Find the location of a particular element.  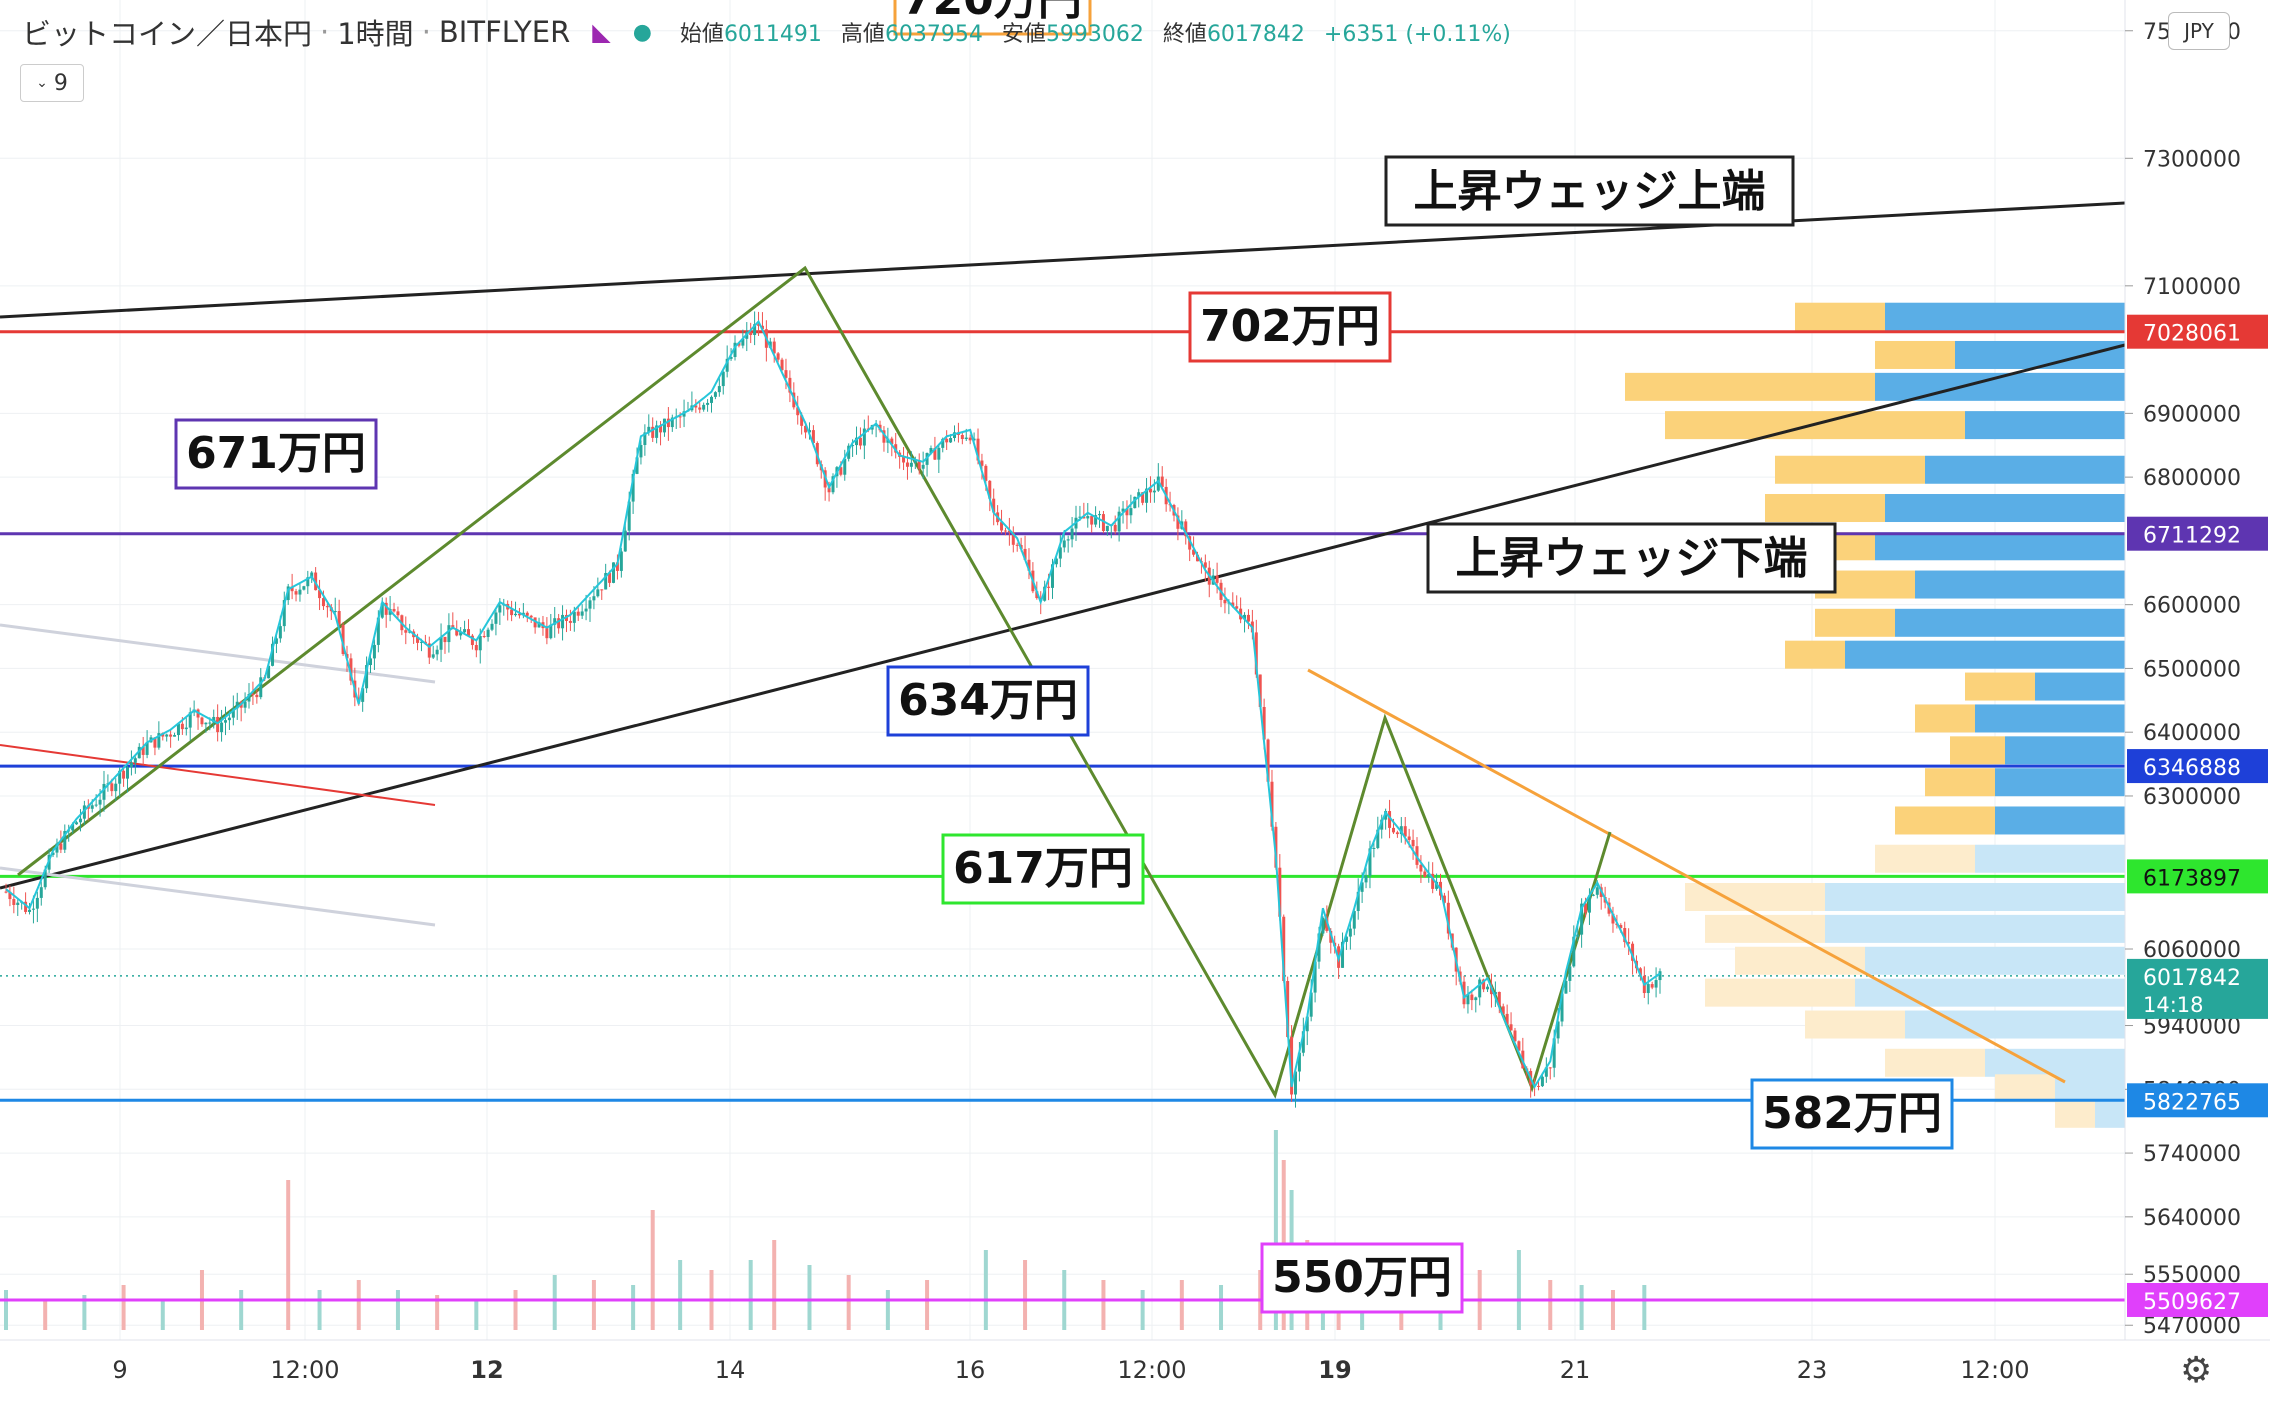

channel-upper-line is located at coordinates (218, 653).